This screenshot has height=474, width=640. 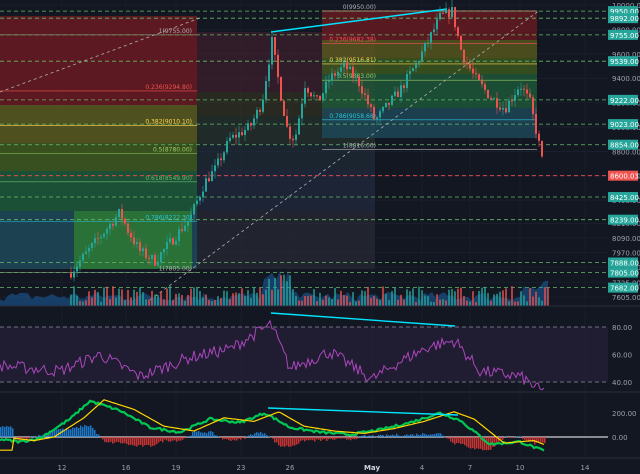 What do you see at coordinates (359, 20) in the screenshot?
I see `divergence-line-price` at bounding box center [359, 20].